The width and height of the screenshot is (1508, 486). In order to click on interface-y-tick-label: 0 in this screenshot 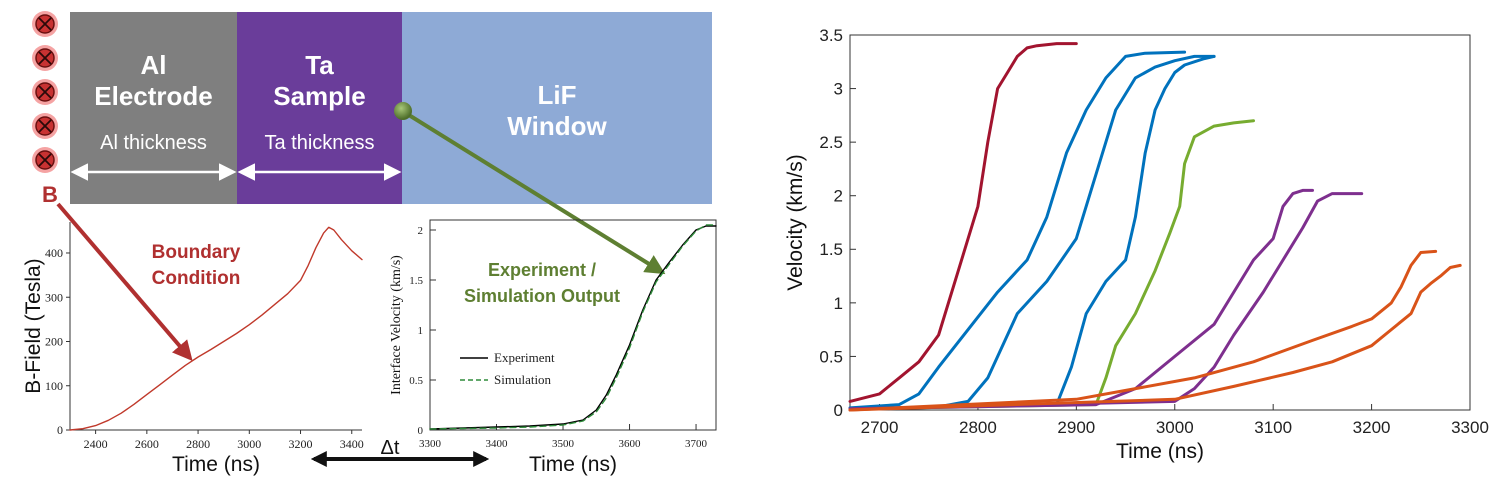, I will do `click(421, 431)`.